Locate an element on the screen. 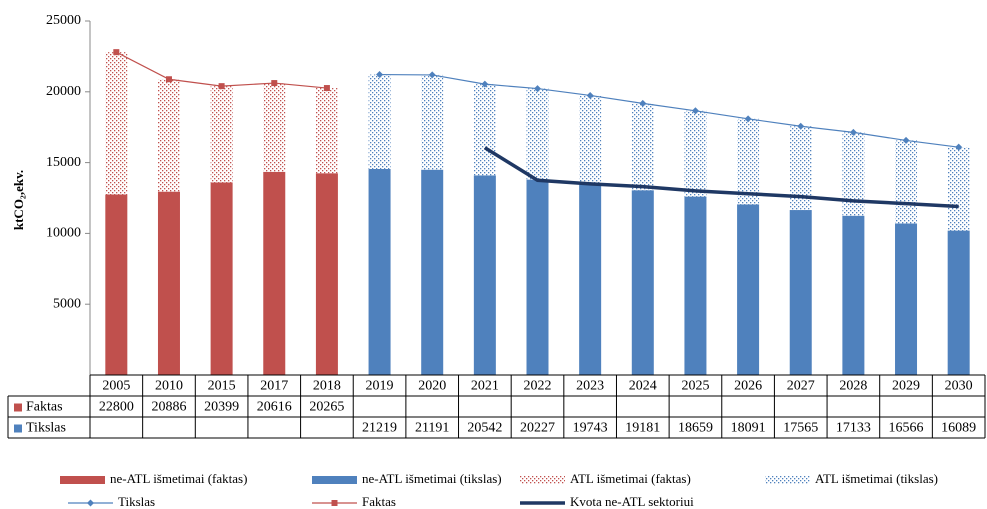  legend-label: Kvota ne-ATL sektoriui is located at coordinates (632, 501).